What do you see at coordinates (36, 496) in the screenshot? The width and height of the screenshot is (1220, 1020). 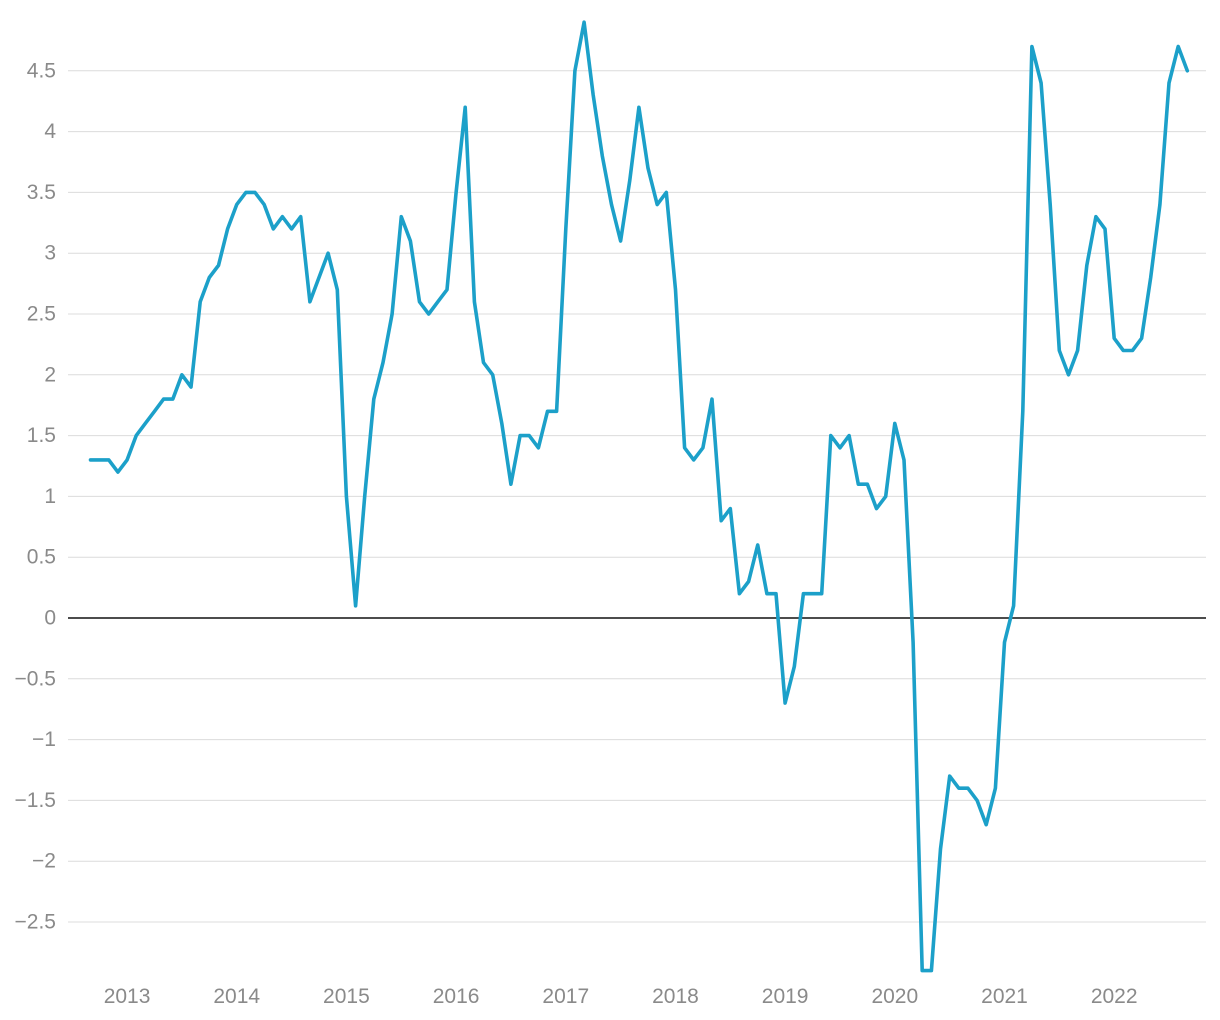 I see `y-axis-tick-labels: 4.5 4 3.5 3 2.5 2 1.5 1 0.5 0 −0.5 −1 −1.5 −2 −2.5` at bounding box center [36, 496].